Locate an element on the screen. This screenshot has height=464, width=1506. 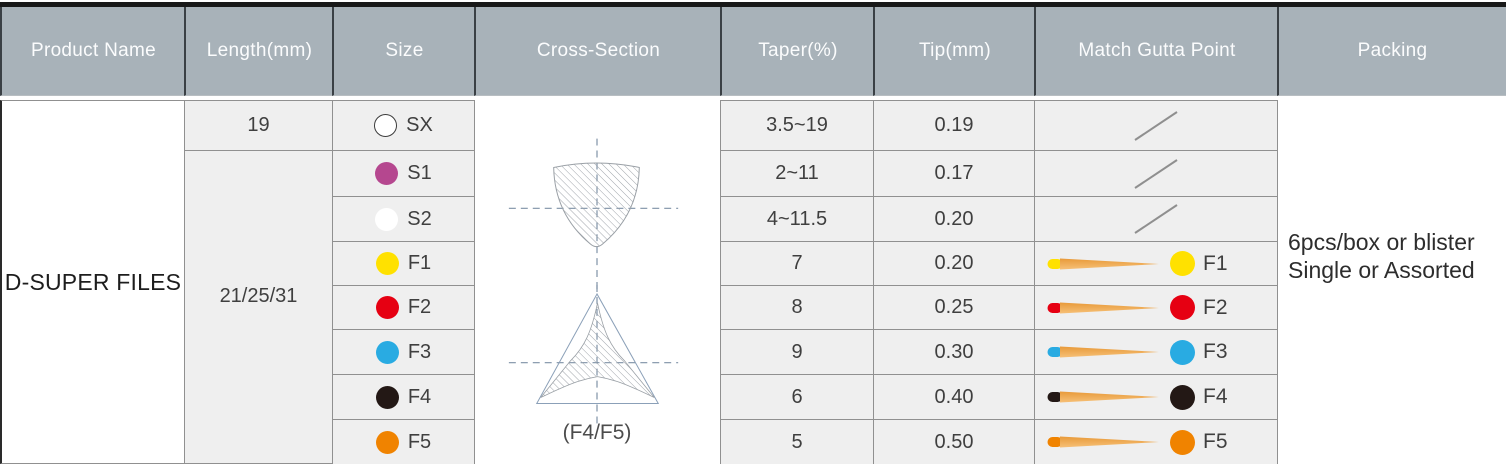
tip-cell: 0.30 is located at coordinates (954, 352).